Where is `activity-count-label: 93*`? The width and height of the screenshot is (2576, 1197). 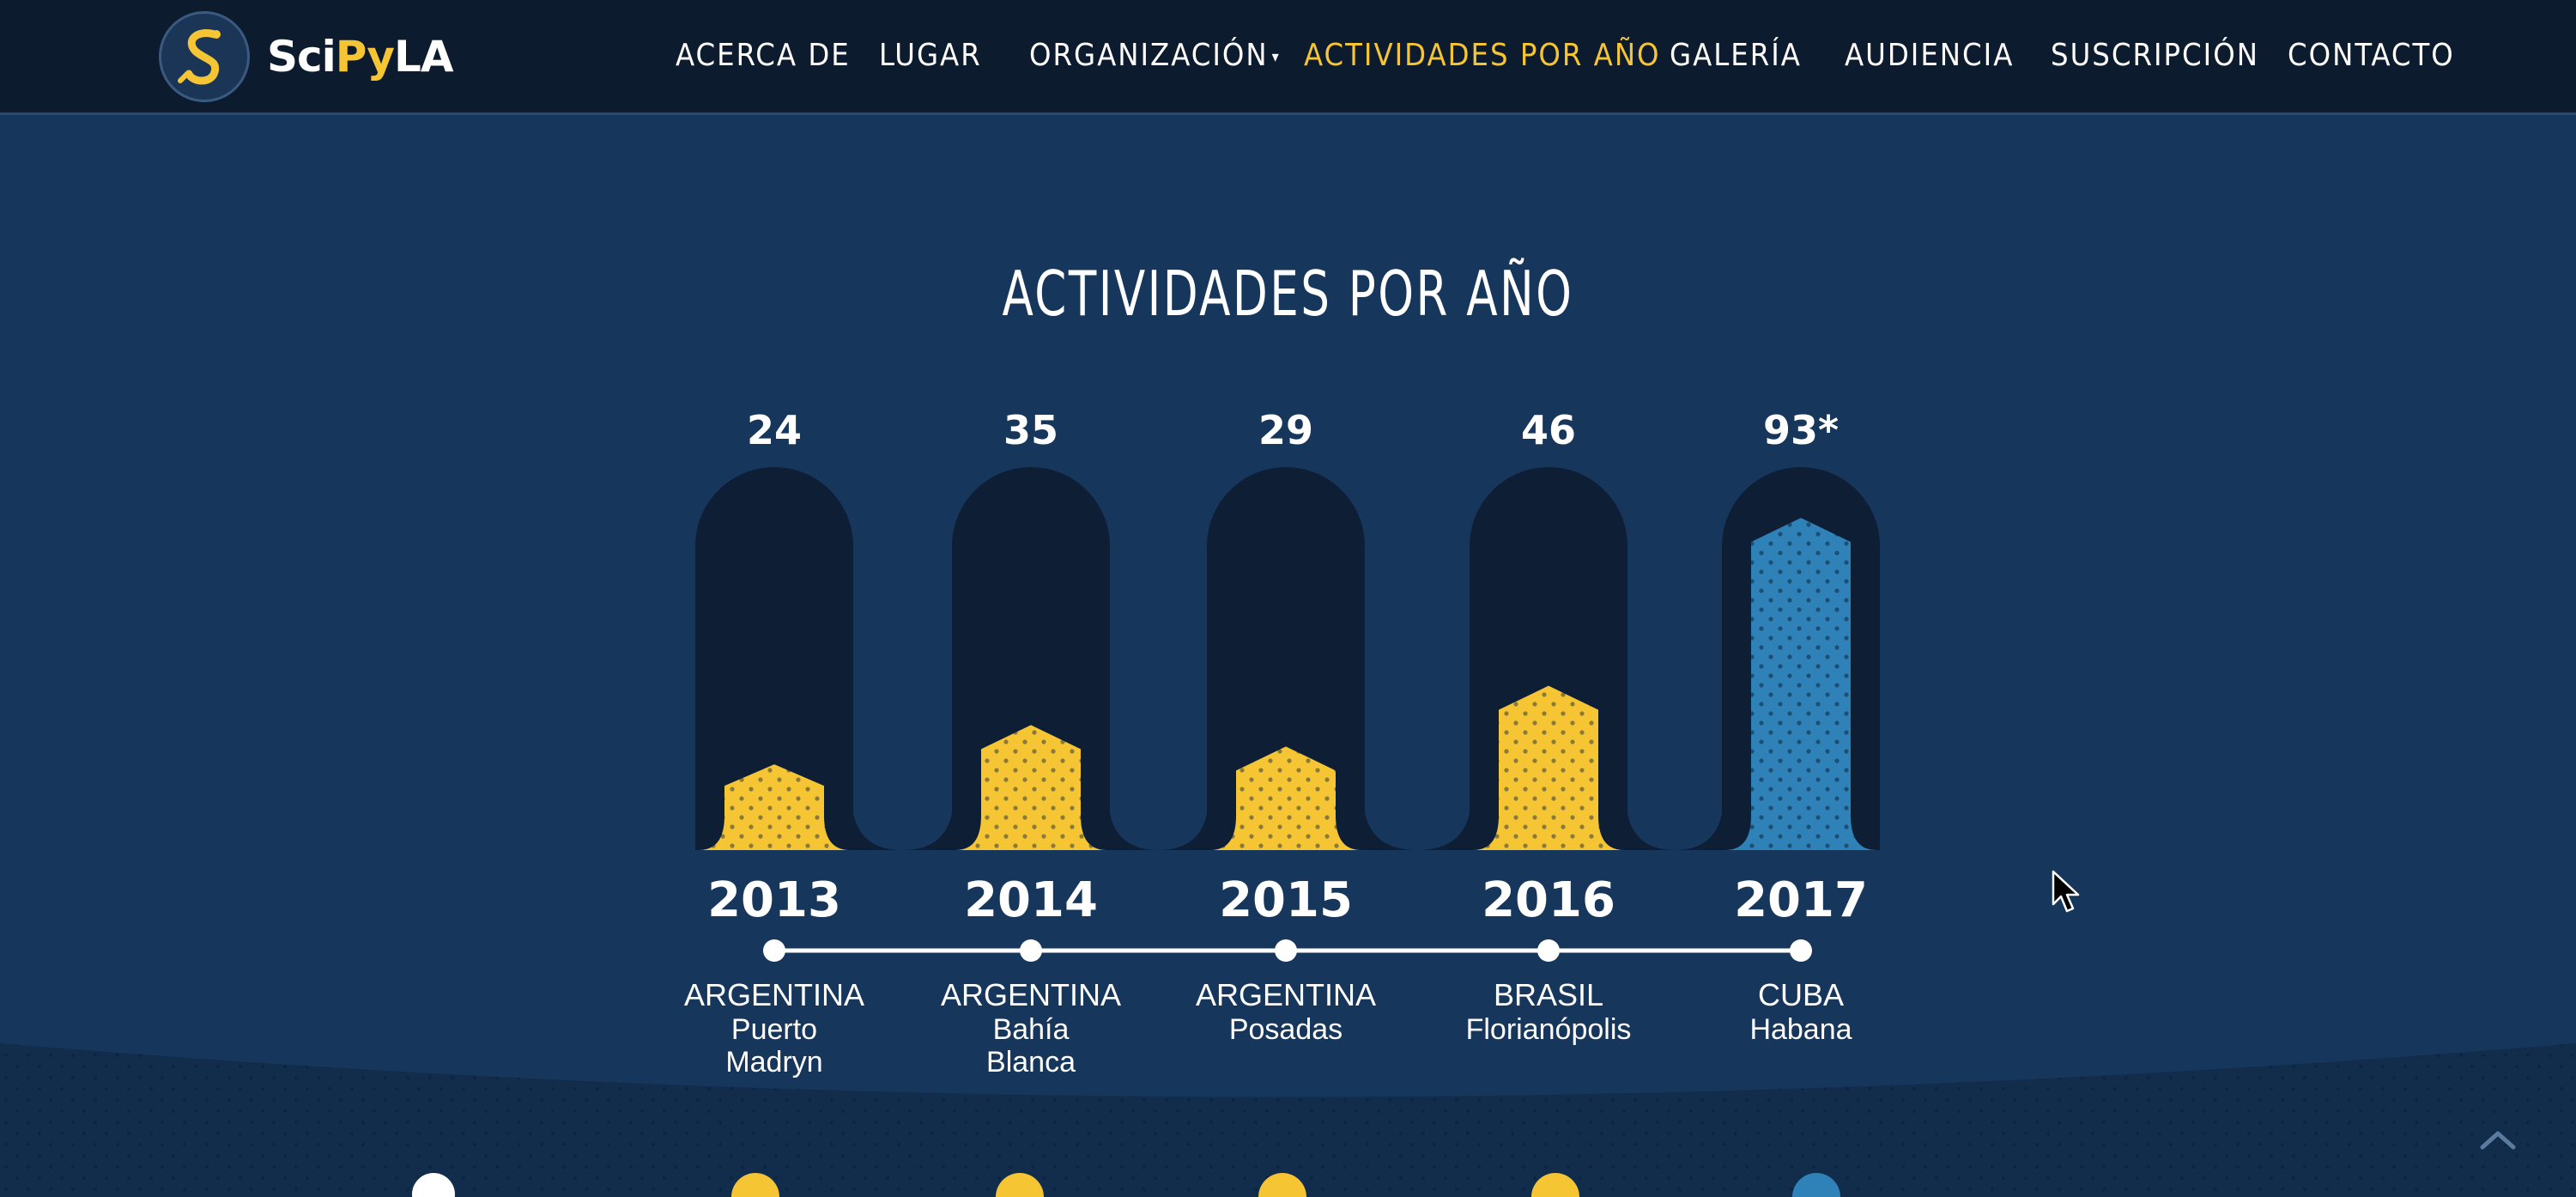 activity-count-label: 93* is located at coordinates (1801, 430).